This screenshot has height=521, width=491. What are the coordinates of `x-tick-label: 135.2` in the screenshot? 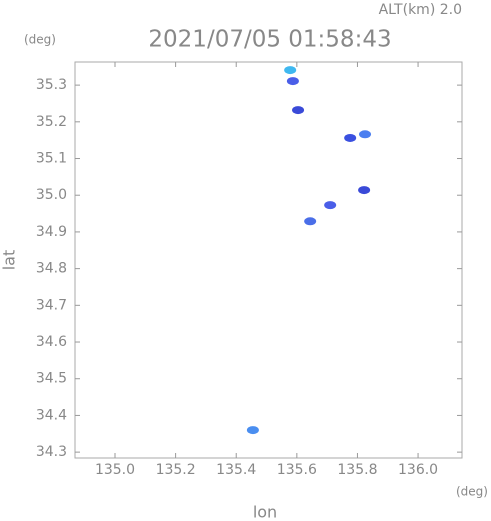 It's located at (176, 470).